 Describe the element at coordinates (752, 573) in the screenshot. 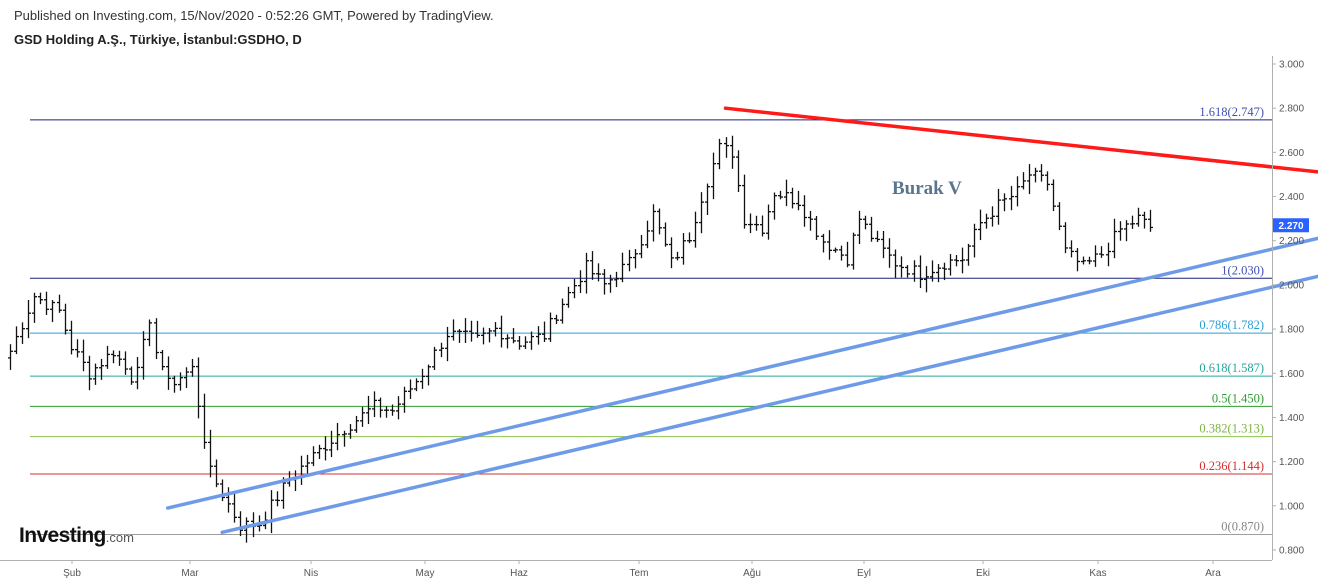

I see `x-tick-label: Ağu` at that location.